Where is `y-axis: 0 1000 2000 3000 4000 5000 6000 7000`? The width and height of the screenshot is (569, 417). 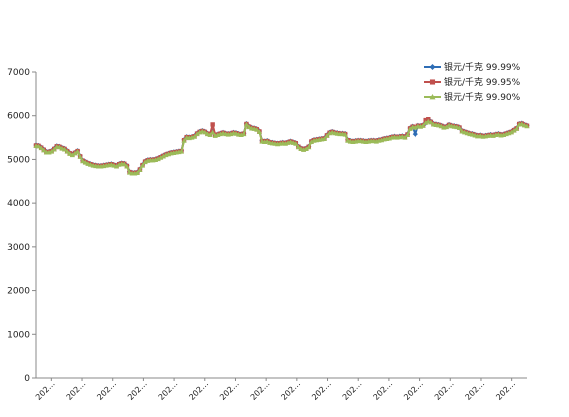 y-axis: 0 1000 2000 3000 4000 5000 6000 7000 is located at coordinates (22, 226).